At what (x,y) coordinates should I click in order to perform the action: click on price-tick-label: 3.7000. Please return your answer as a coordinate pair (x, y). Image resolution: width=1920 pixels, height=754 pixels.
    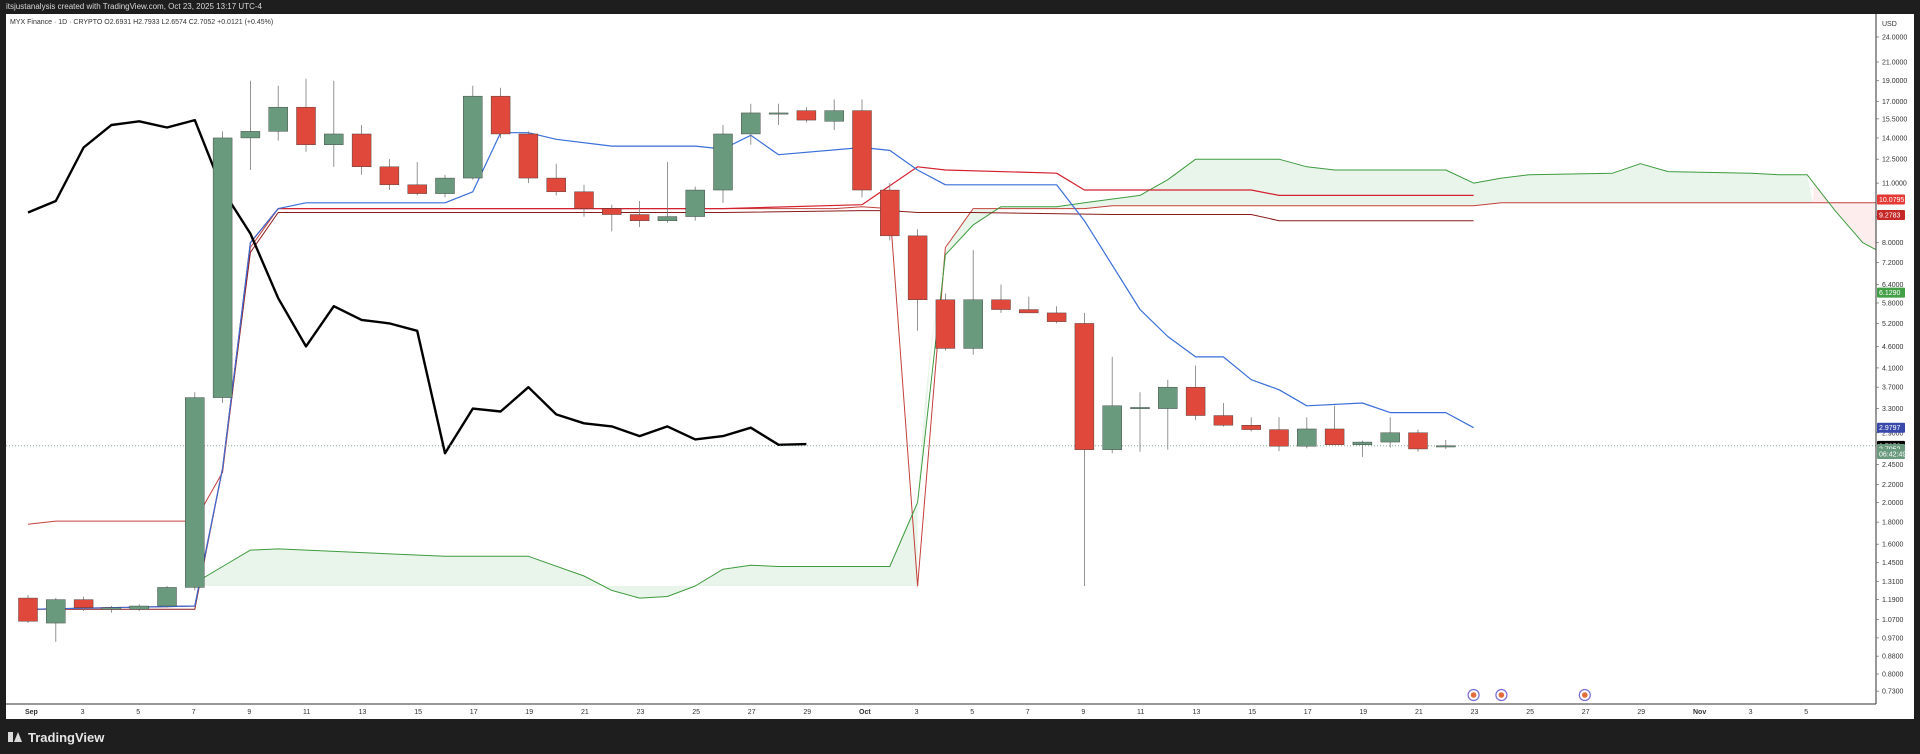
    Looking at the image, I should click on (1893, 388).